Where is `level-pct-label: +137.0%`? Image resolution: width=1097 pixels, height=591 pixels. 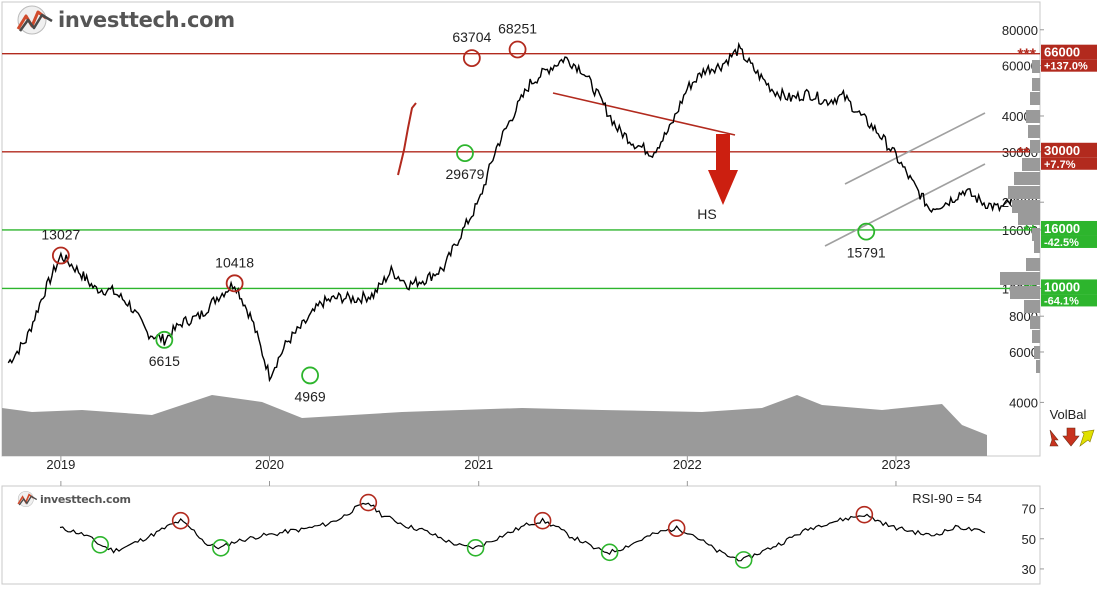
level-pct-label: +137.0% is located at coordinates (1066, 67).